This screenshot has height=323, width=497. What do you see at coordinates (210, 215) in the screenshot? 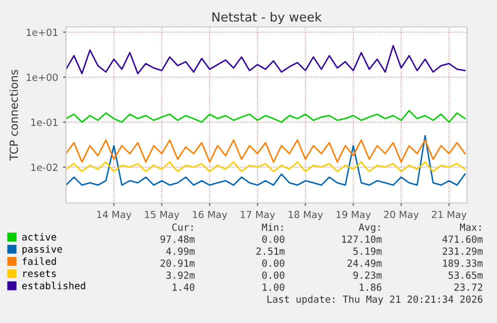
I see `x-tick-label: 16 May` at bounding box center [210, 215].